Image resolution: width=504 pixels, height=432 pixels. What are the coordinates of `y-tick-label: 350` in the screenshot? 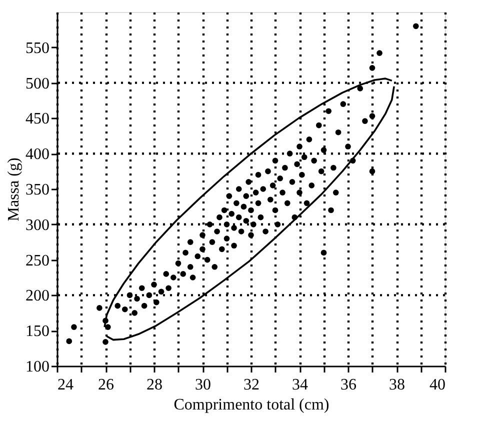 It's located at (38, 190).